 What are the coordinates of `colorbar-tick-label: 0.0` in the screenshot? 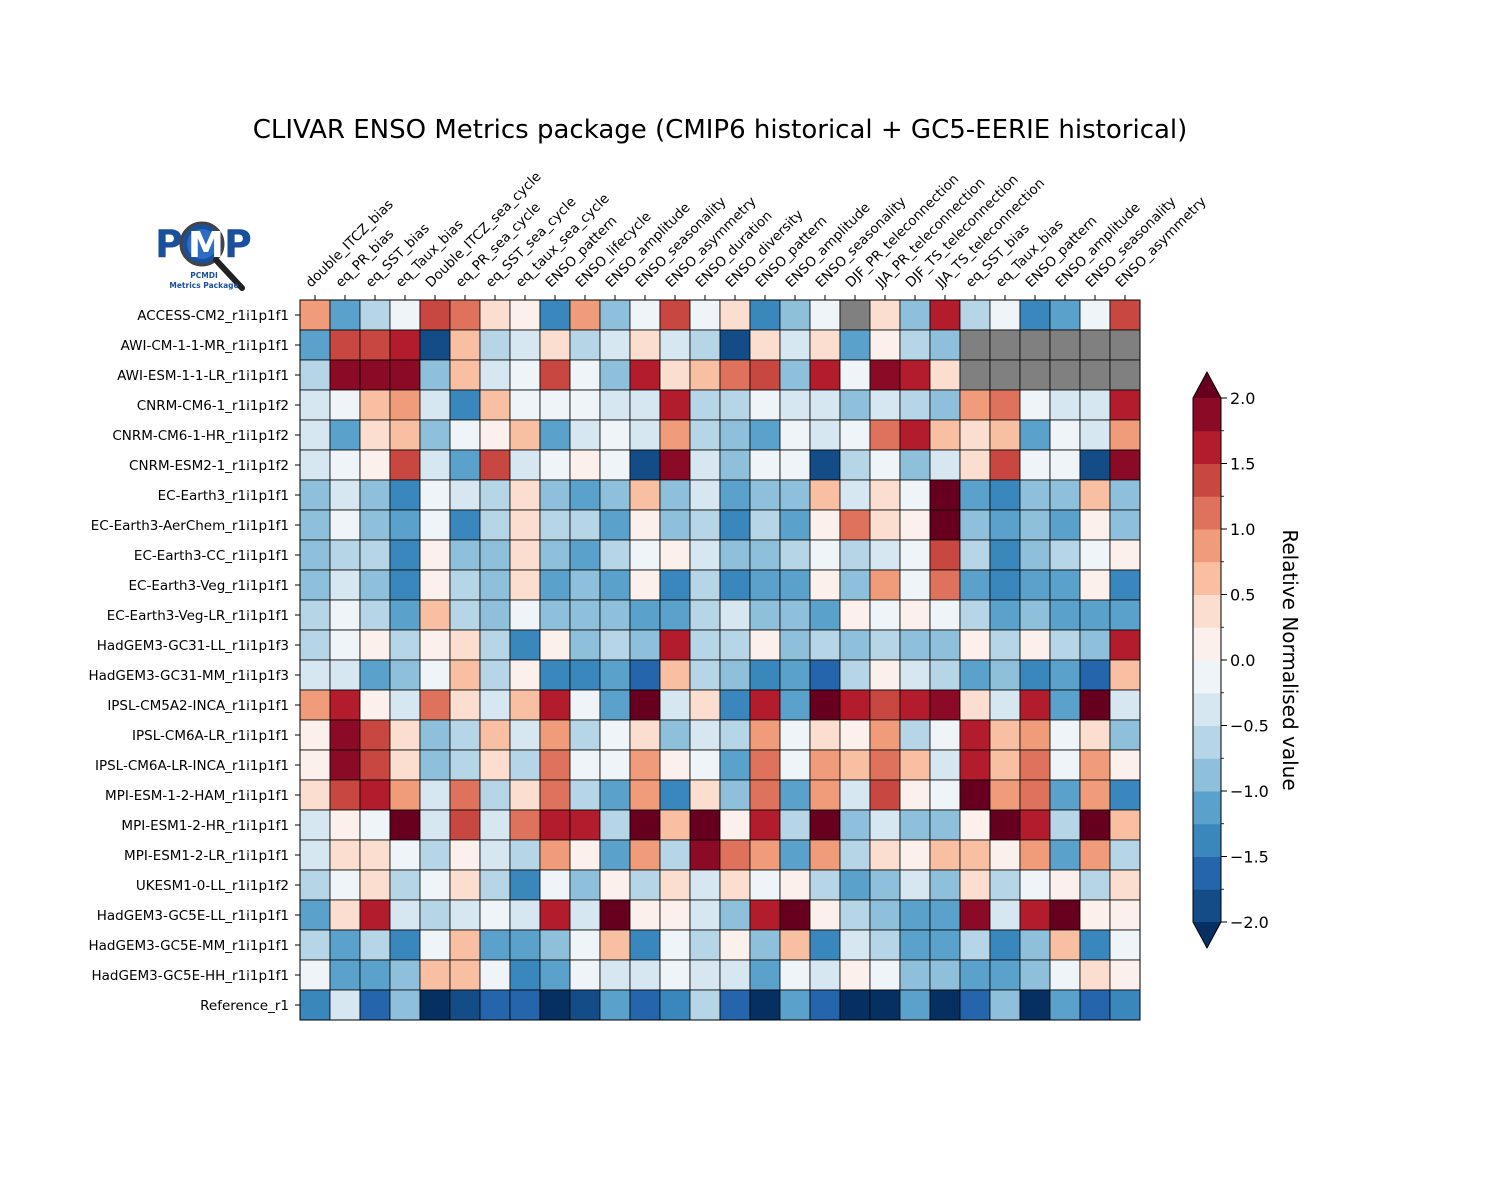 It's located at (1242, 660).